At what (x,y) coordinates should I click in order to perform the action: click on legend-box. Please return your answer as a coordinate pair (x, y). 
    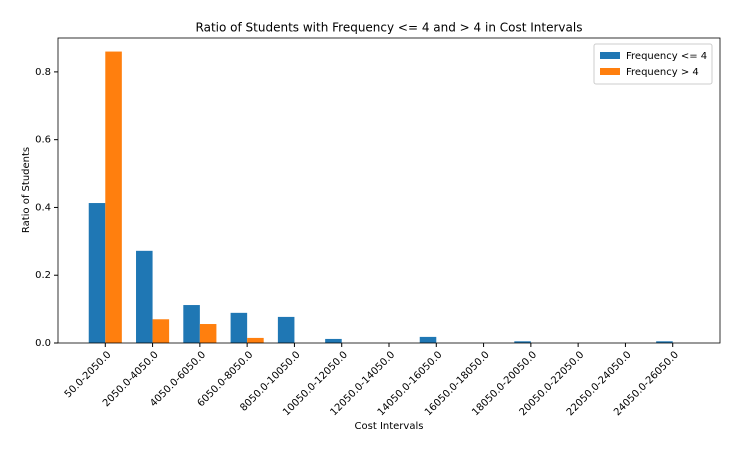
    Looking at the image, I should click on (653, 64).